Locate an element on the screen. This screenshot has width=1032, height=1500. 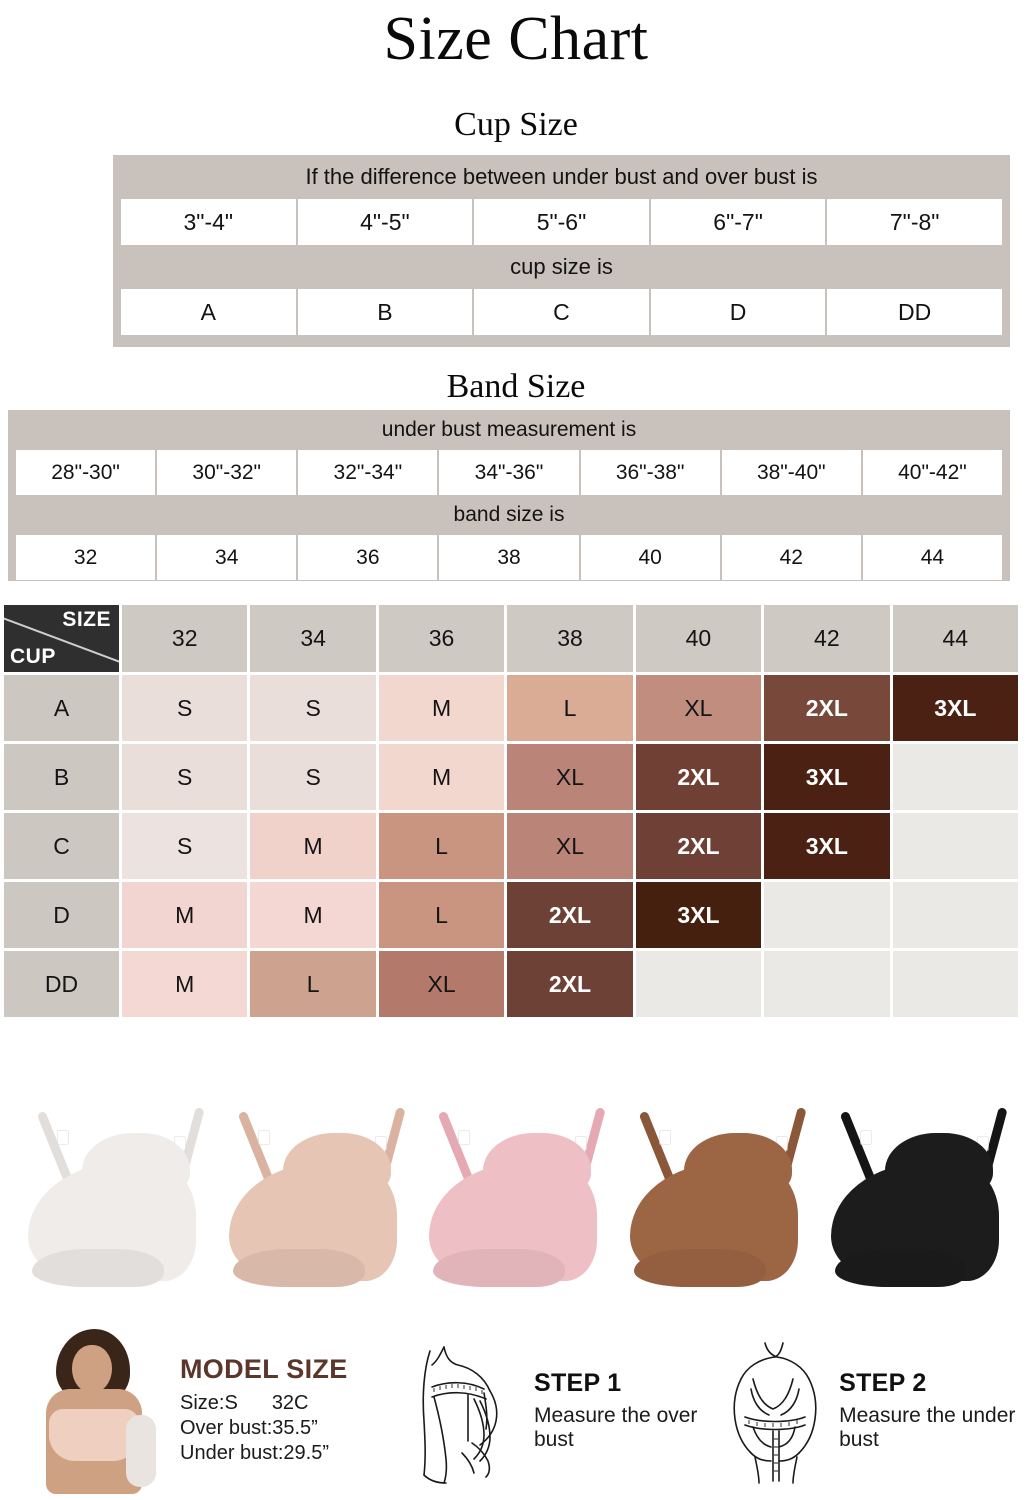
model-size-line: Size:S 32C is located at coordinates (295, 1403).